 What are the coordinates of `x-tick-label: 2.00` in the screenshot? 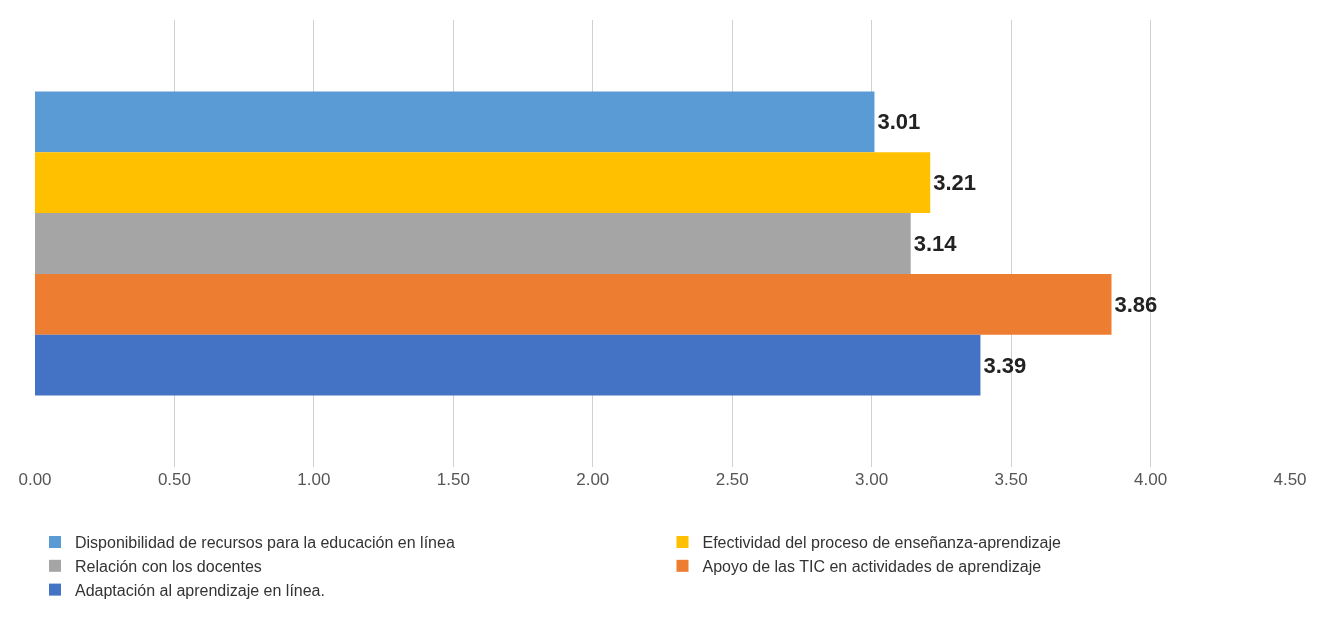 It's located at (593, 479).